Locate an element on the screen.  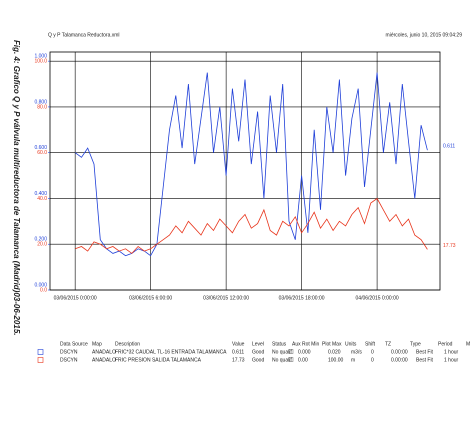
table-header: TZ is located at coordinates (388, 344).